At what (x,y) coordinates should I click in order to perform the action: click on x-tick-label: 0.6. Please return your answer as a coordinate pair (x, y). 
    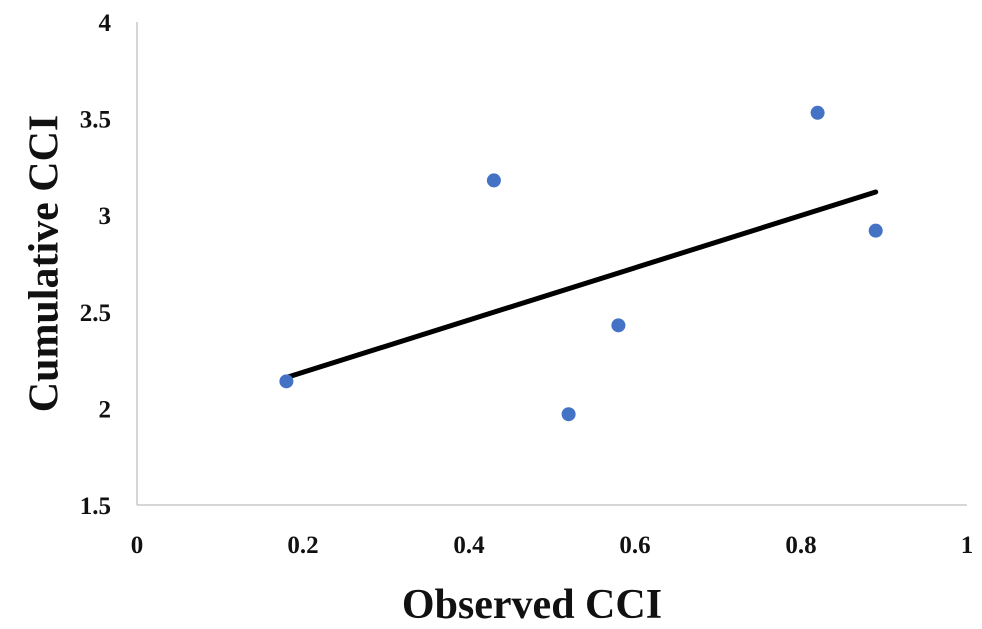
    Looking at the image, I should click on (634, 545).